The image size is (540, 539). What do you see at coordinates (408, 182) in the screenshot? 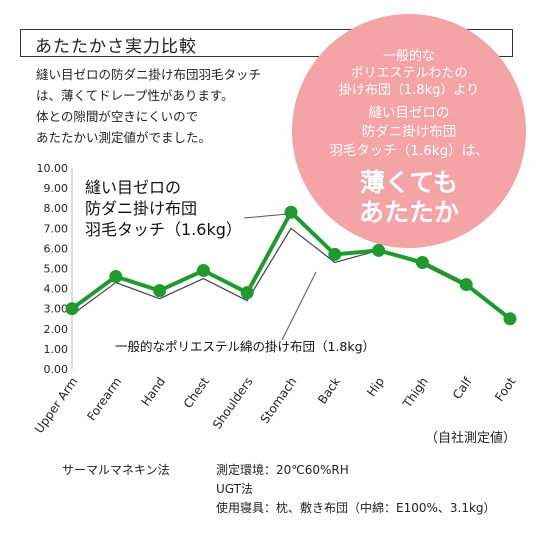
I see `bubble-headline-line: 薄くても` at bounding box center [408, 182].